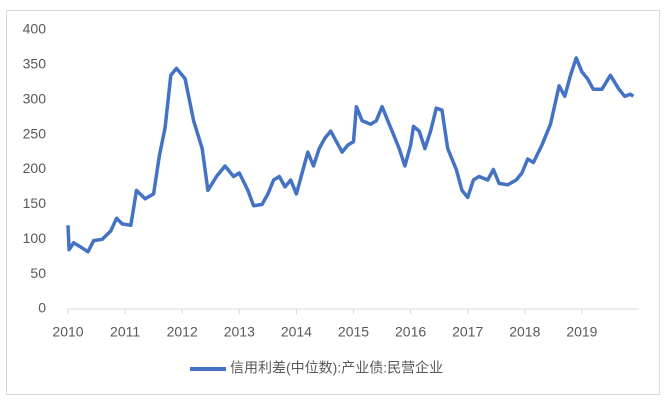 This screenshot has height=411, width=667. What do you see at coordinates (35, 64) in the screenshot?
I see `y-tick-label: 350` at bounding box center [35, 64].